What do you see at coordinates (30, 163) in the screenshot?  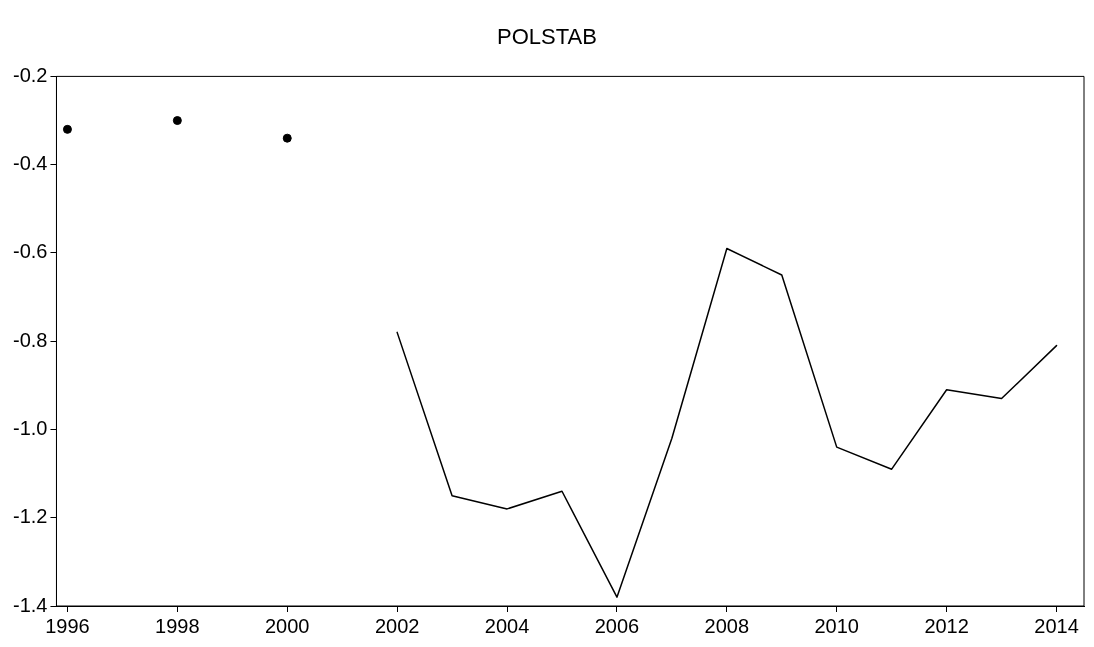 I see `y-tick-label: -0.4` at bounding box center [30, 163].